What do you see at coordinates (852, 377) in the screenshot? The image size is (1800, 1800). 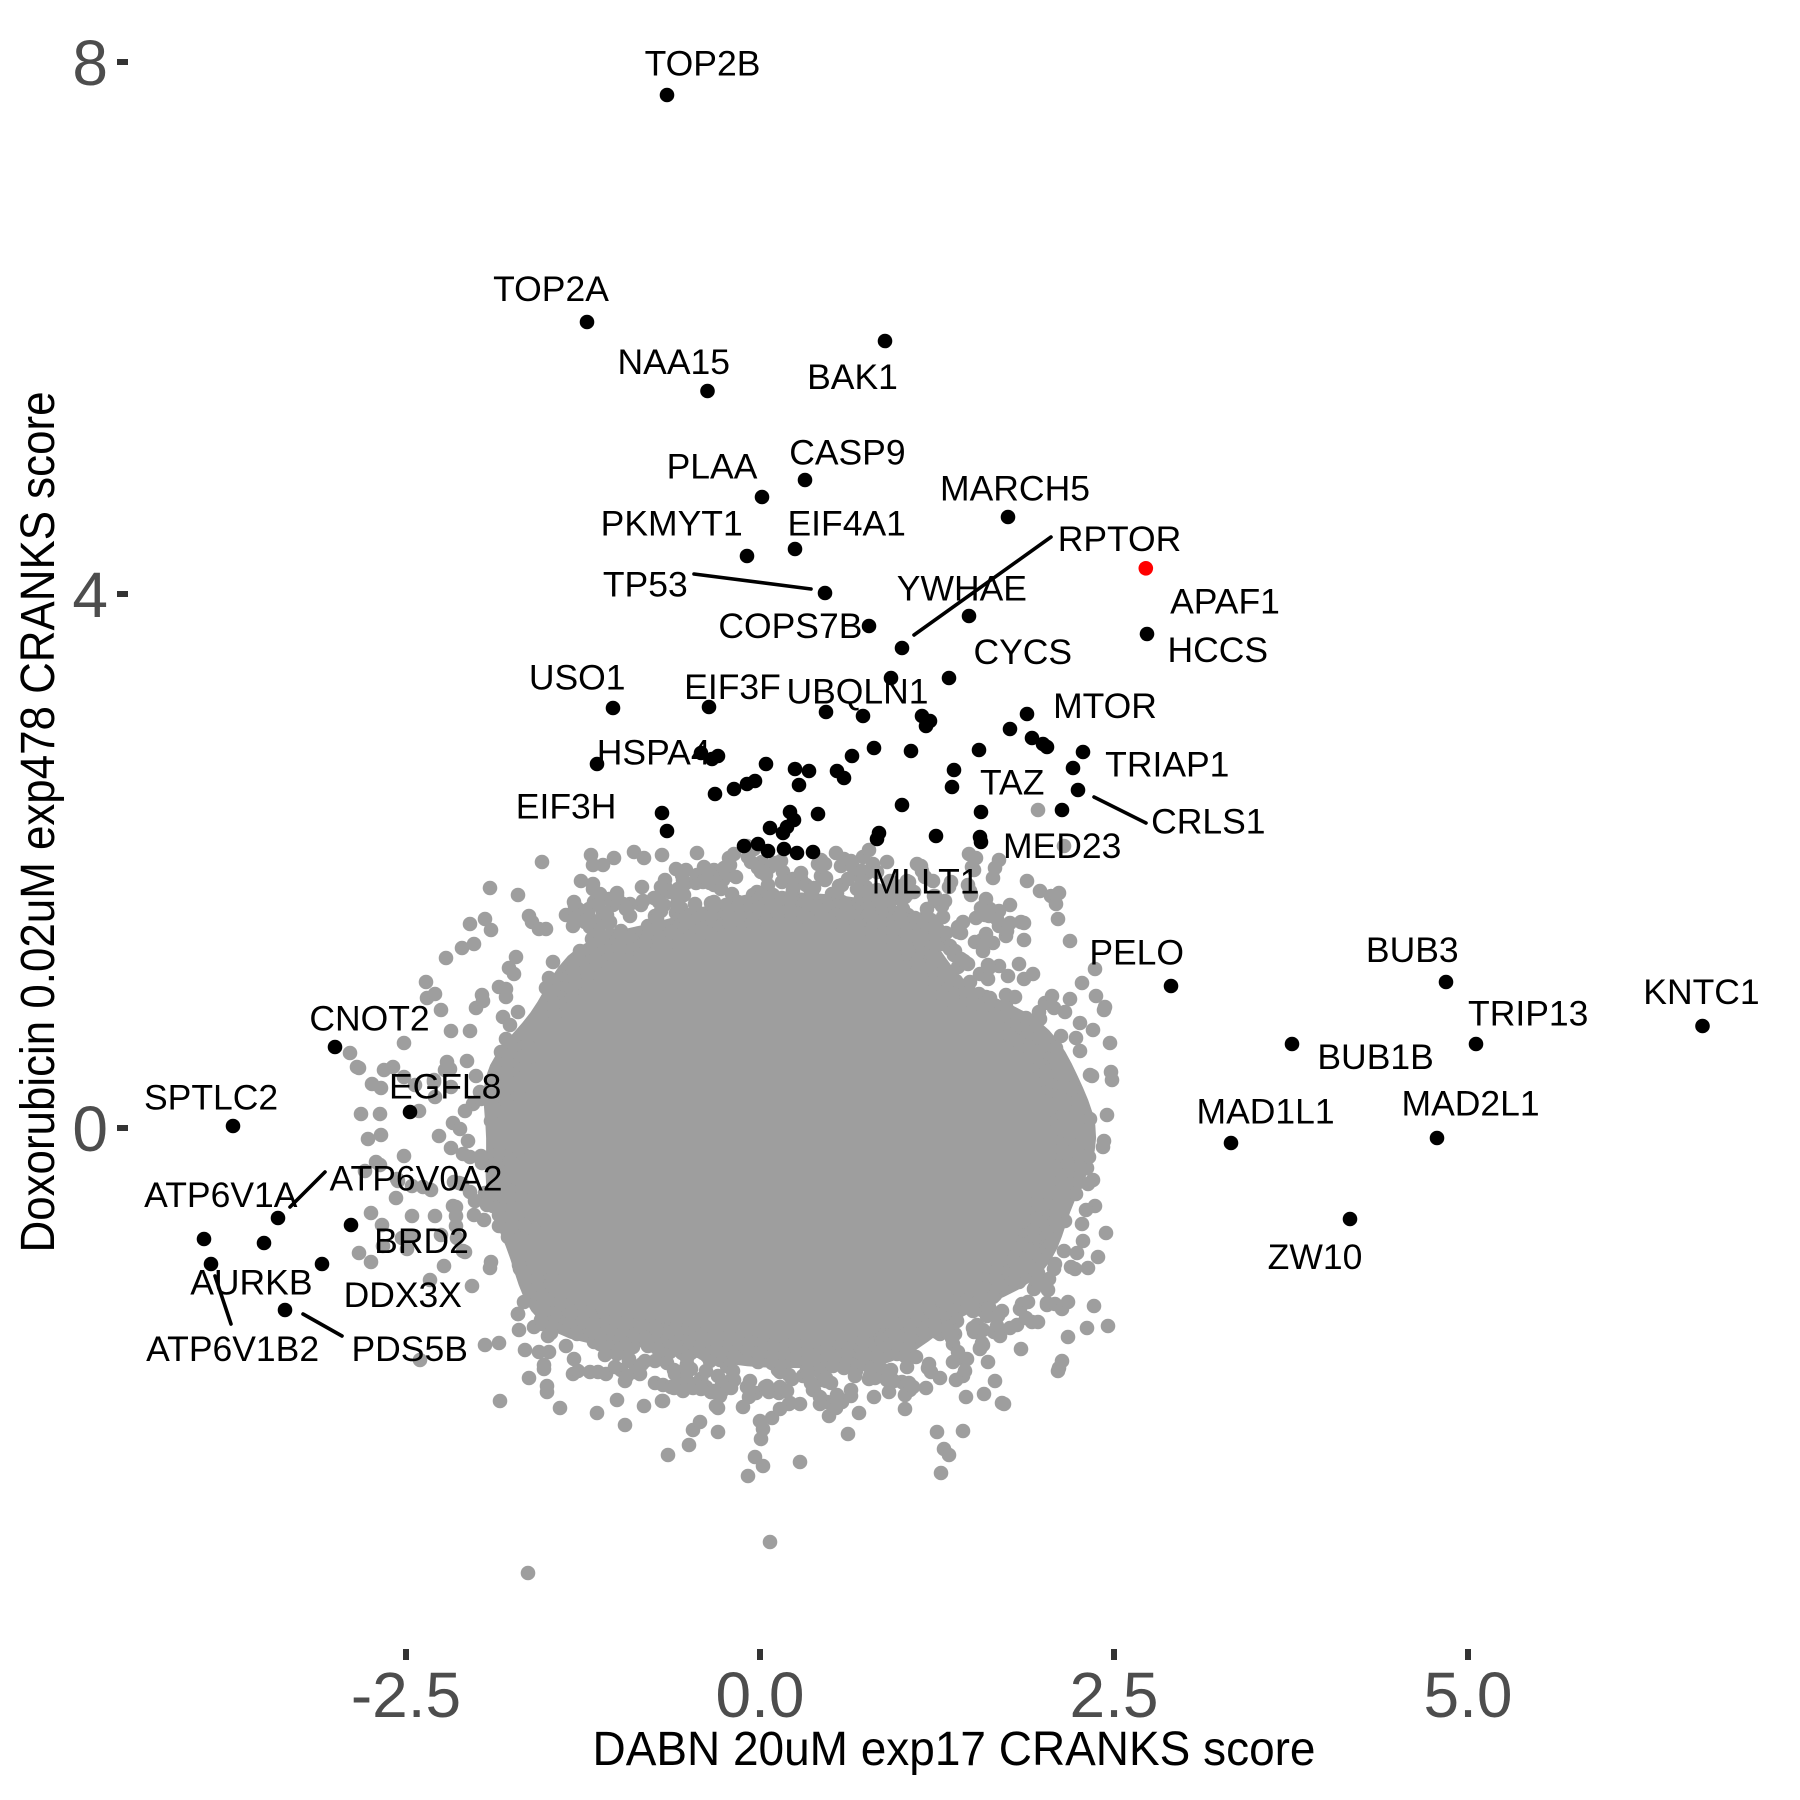 I see `svg-text: BAK1` at bounding box center [852, 377].